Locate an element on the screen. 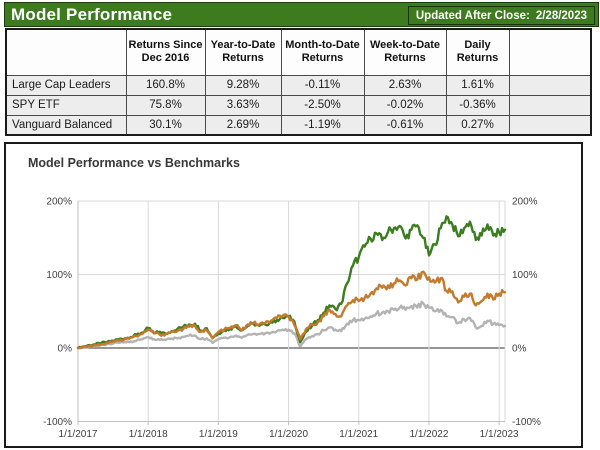 Image resolution: width=600 pixels, height=450 pixels. chart-title: Model Performance vs Benchmarks is located at coordinates (134, 163).